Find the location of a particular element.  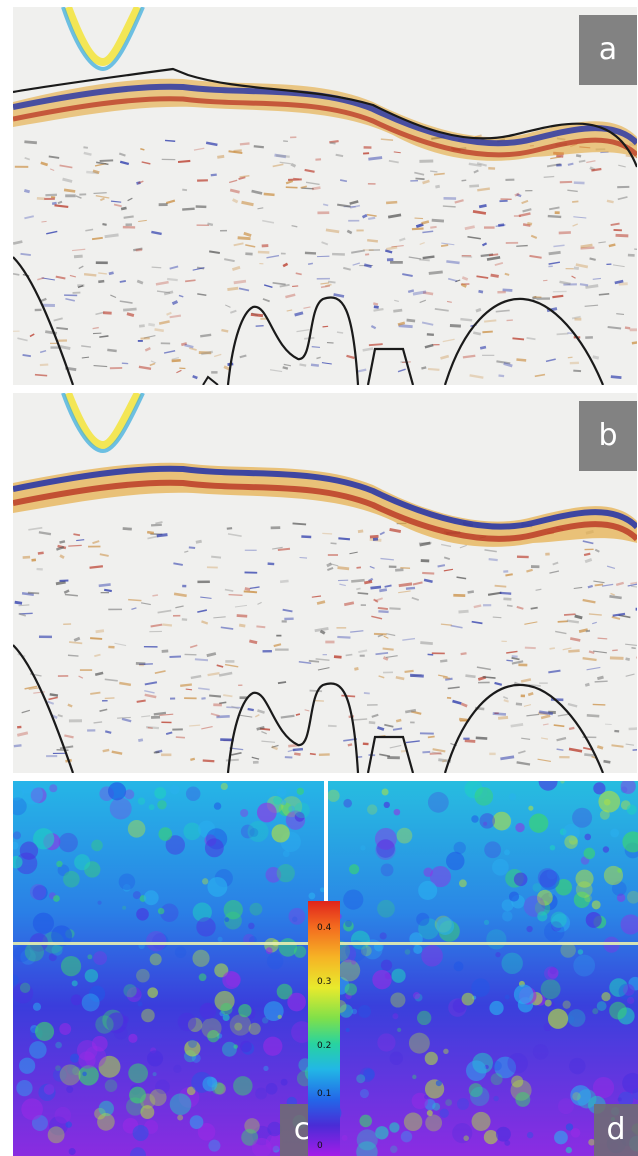

colorbar: 0.4 0.3 0.2 0.1 0 is located at coordinates (324, 1028).